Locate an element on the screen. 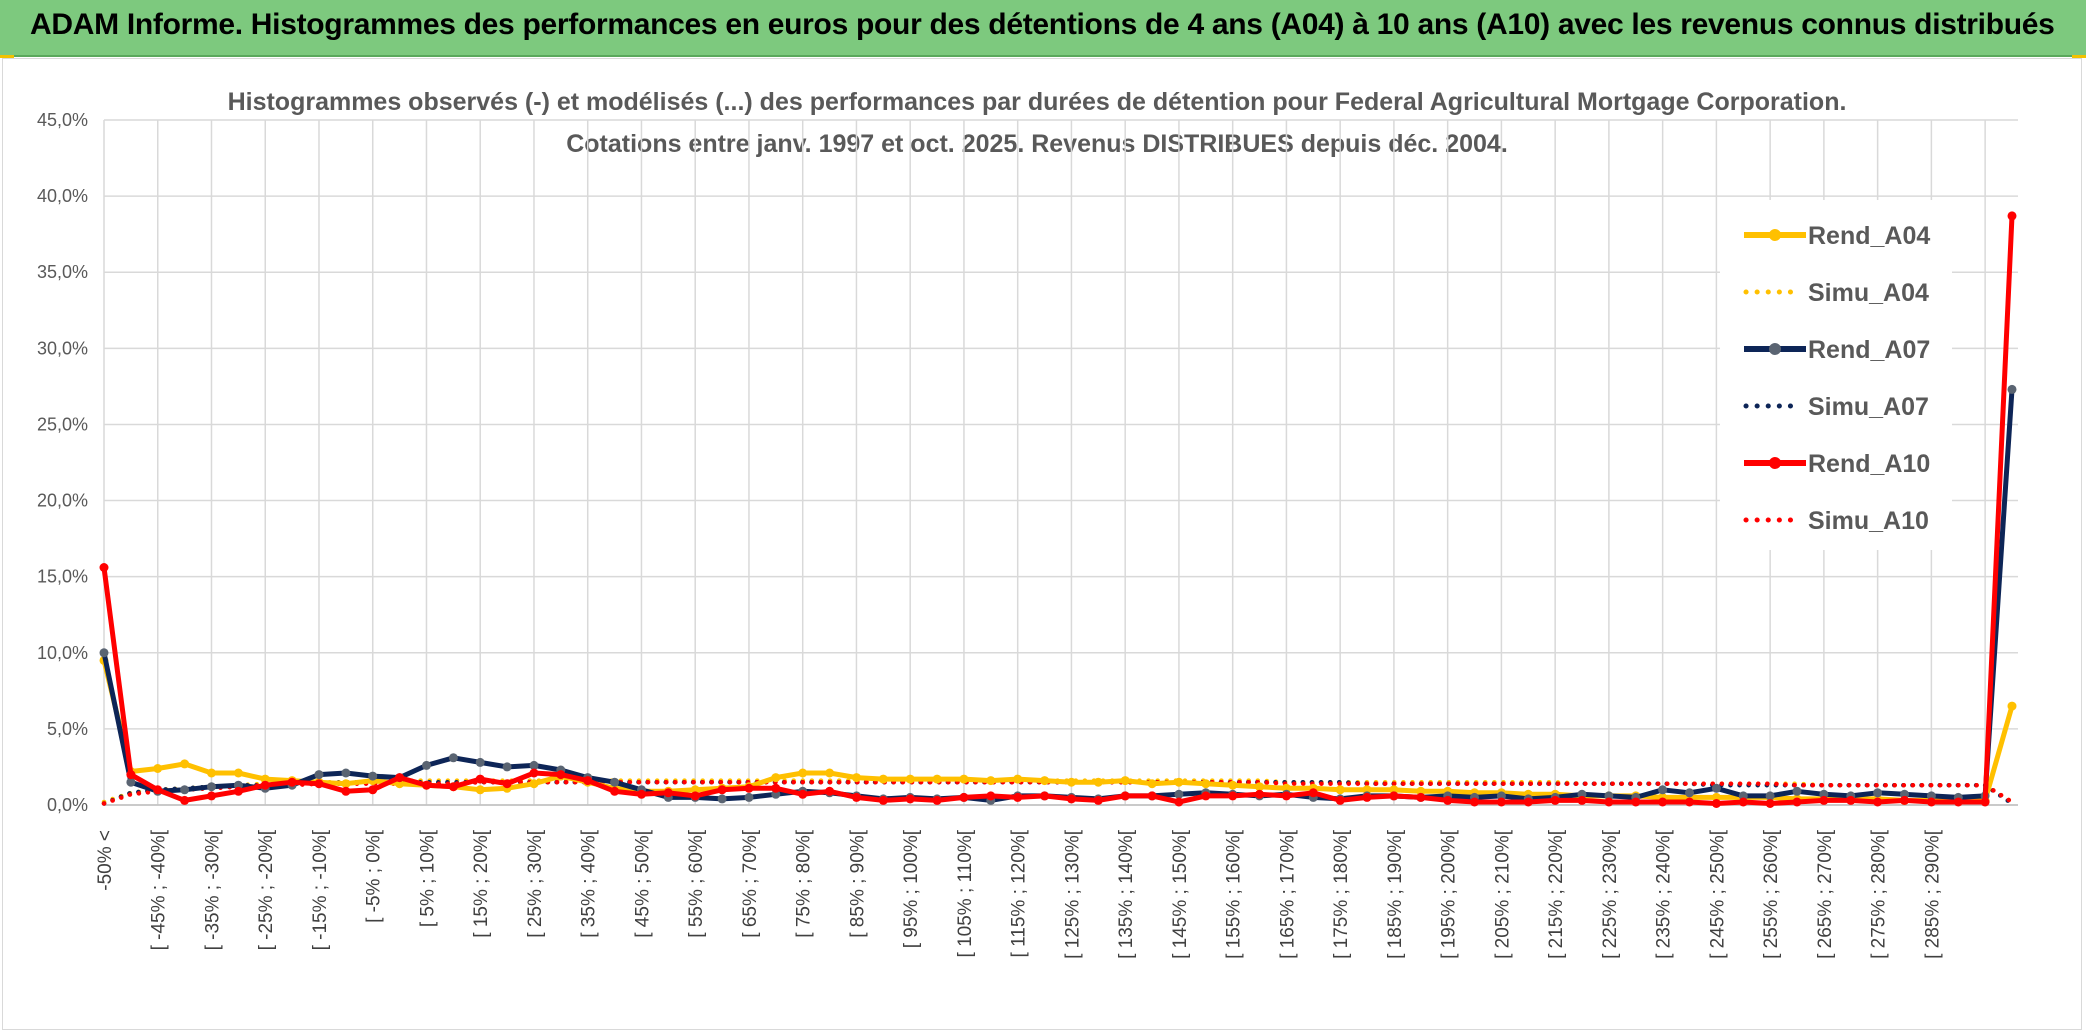 This screenshot has height=1033, width=2086. x-tick-label: [ 135% ; 140%[ is located at coordinates (1126, 894).